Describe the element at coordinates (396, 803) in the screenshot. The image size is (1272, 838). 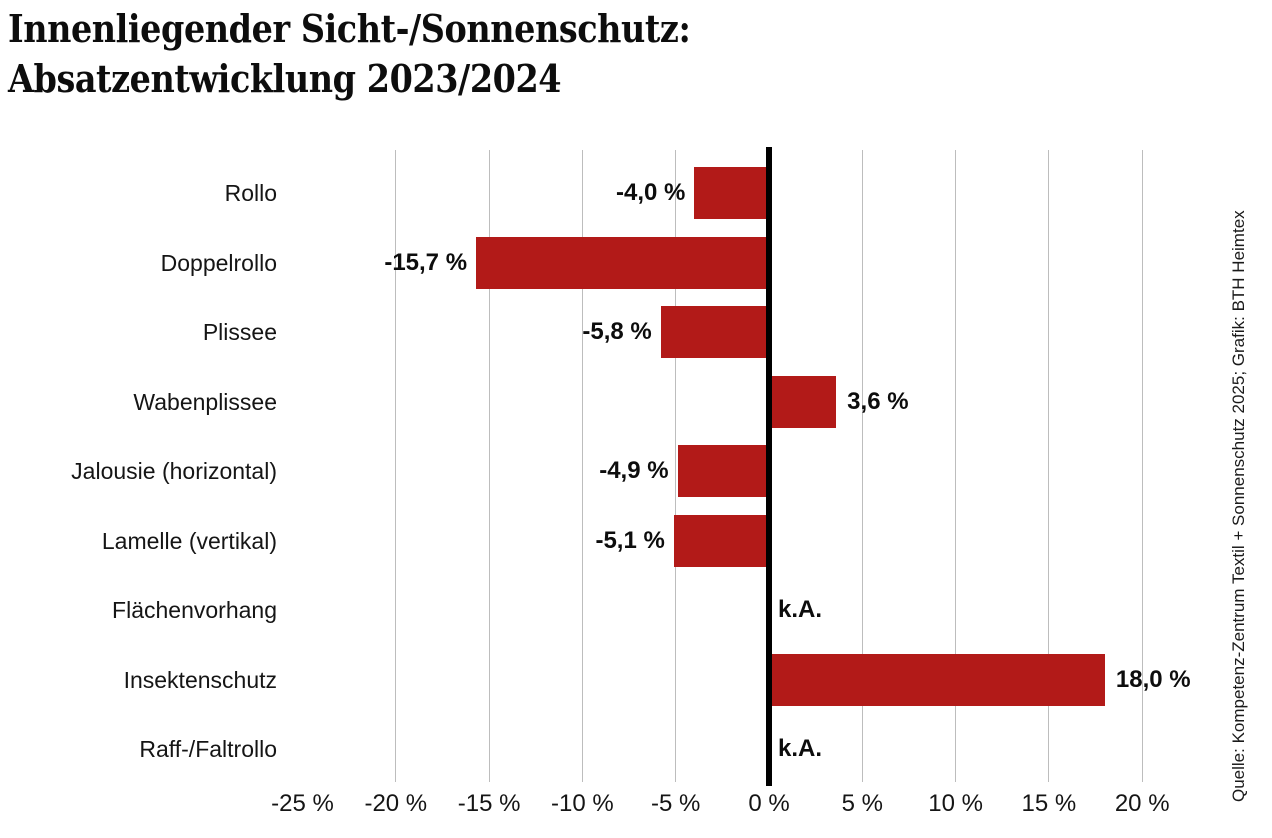
I see `x-tick-label: -20 %` at that location.